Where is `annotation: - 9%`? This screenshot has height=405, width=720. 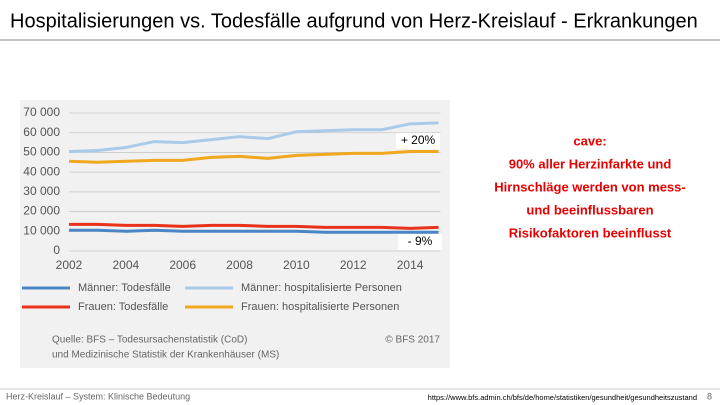 annotation: - 9% is located at coordinates (420, 241).